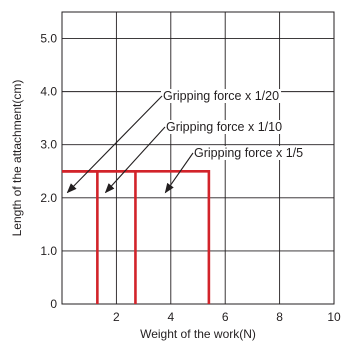 Image resolution: width=342 pixels, height=350 pixels. What do you see at coordinates (48, 92) in the screenshot?
I see `y-tick-label: 4.0` at bounding box center [48, 92].